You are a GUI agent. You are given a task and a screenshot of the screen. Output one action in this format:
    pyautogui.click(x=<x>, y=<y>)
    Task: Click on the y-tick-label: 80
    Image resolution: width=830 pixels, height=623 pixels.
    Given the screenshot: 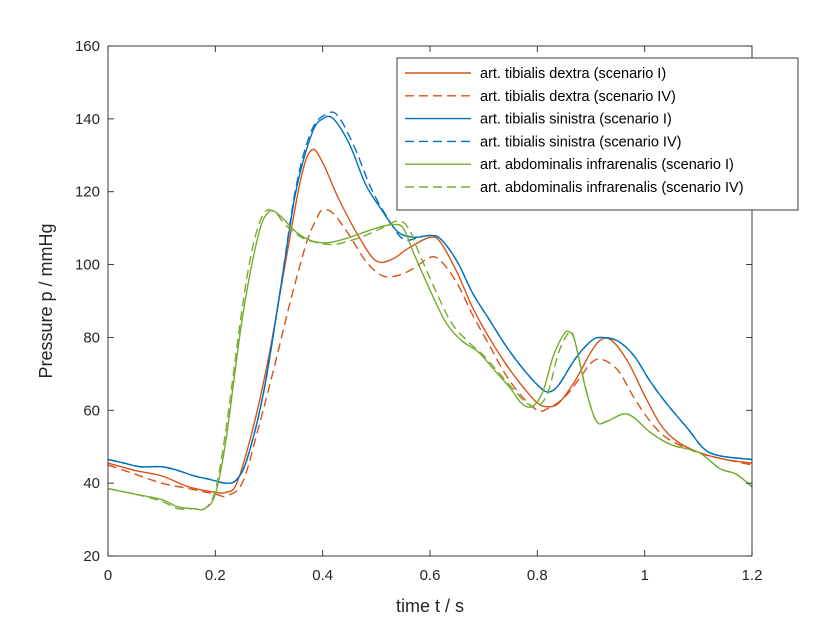 What is the action you would take?
    pyautogui.click(x=91, y=337)
    